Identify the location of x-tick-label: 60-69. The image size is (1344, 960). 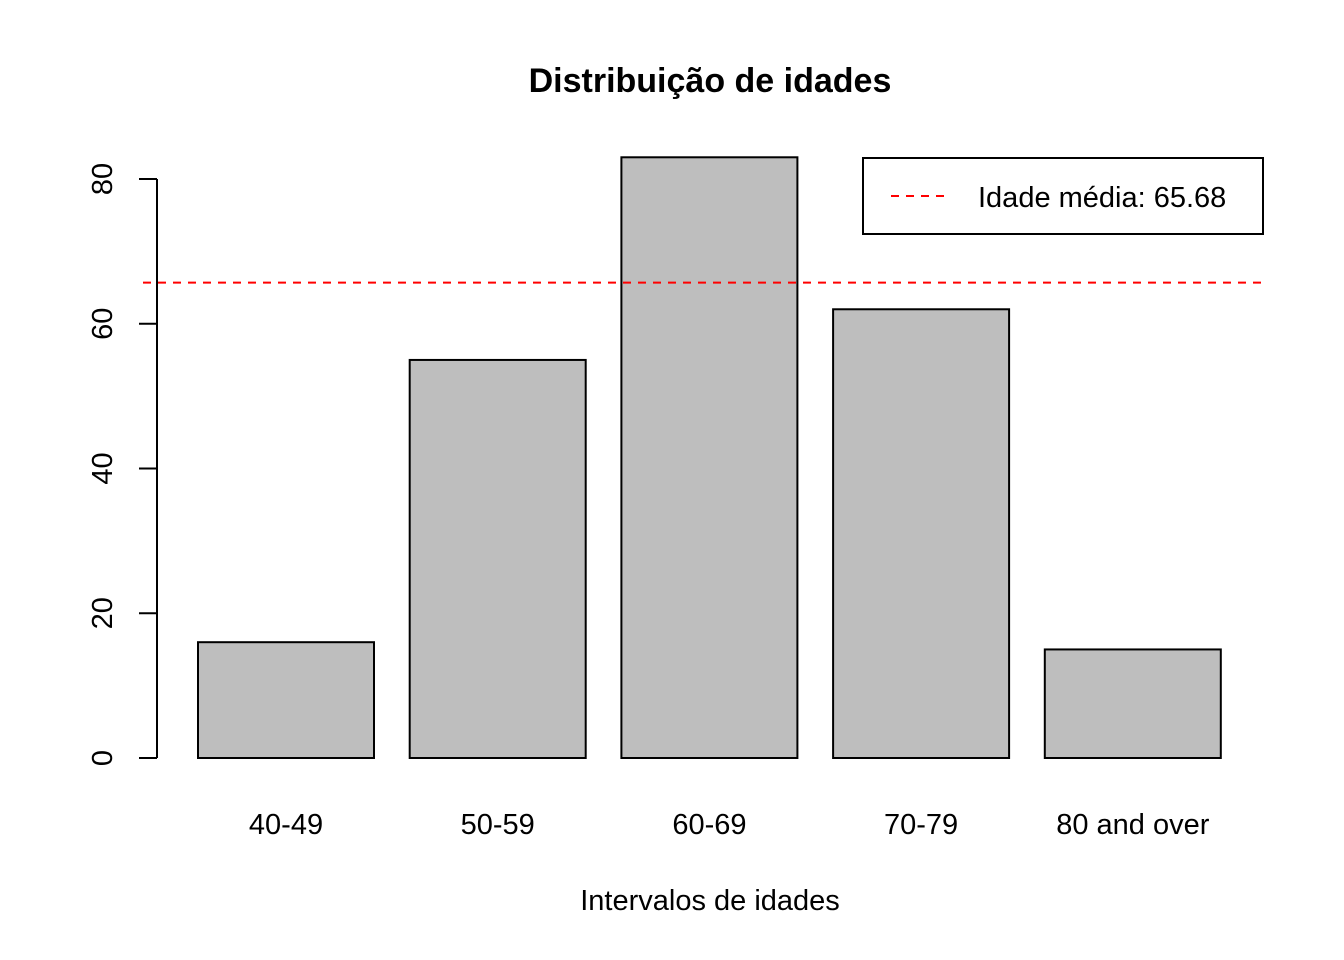
(709, 825).